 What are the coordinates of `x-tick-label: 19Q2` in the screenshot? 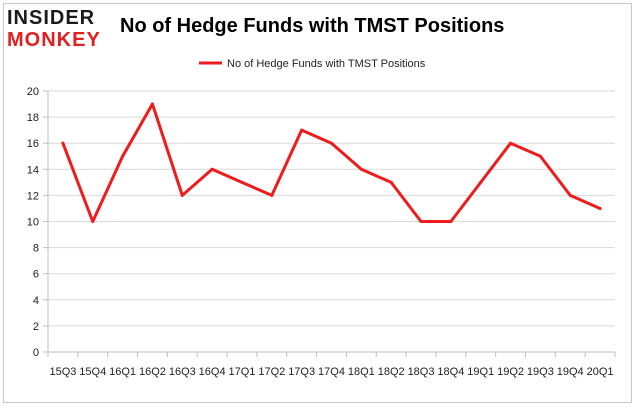 It's located at (510, 372).